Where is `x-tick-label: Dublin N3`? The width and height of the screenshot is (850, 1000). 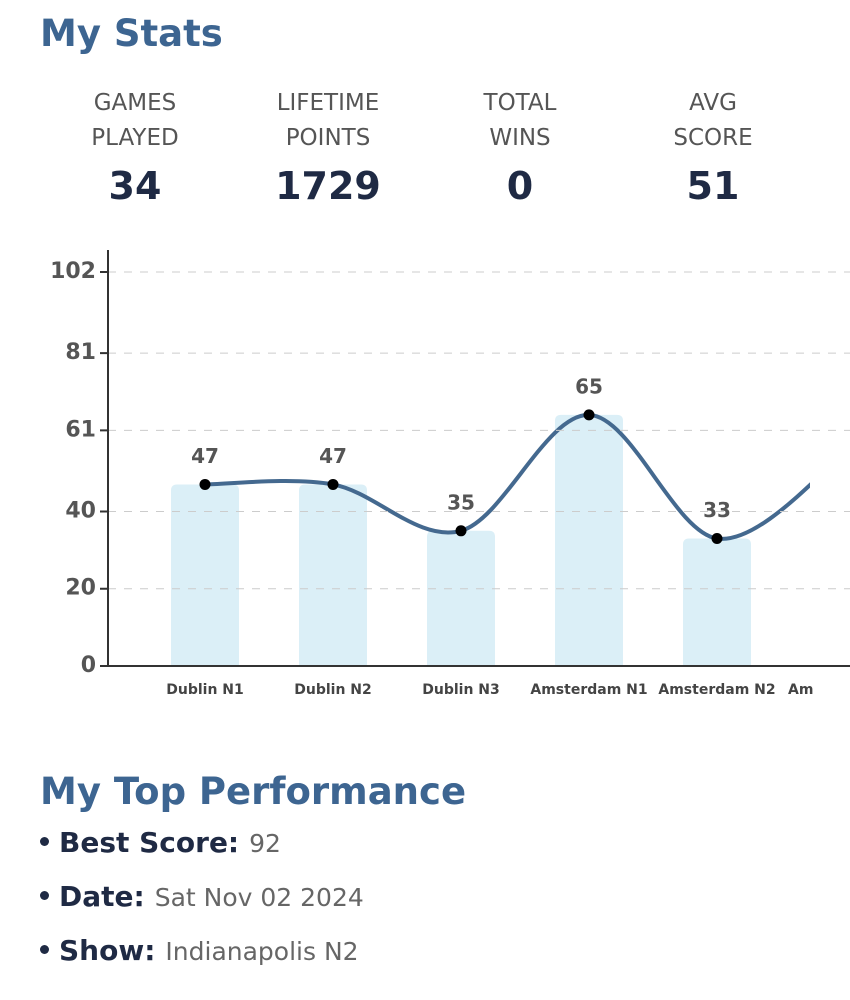
x-tick-label: Dublin N3 is located at coordinates (461, 690).